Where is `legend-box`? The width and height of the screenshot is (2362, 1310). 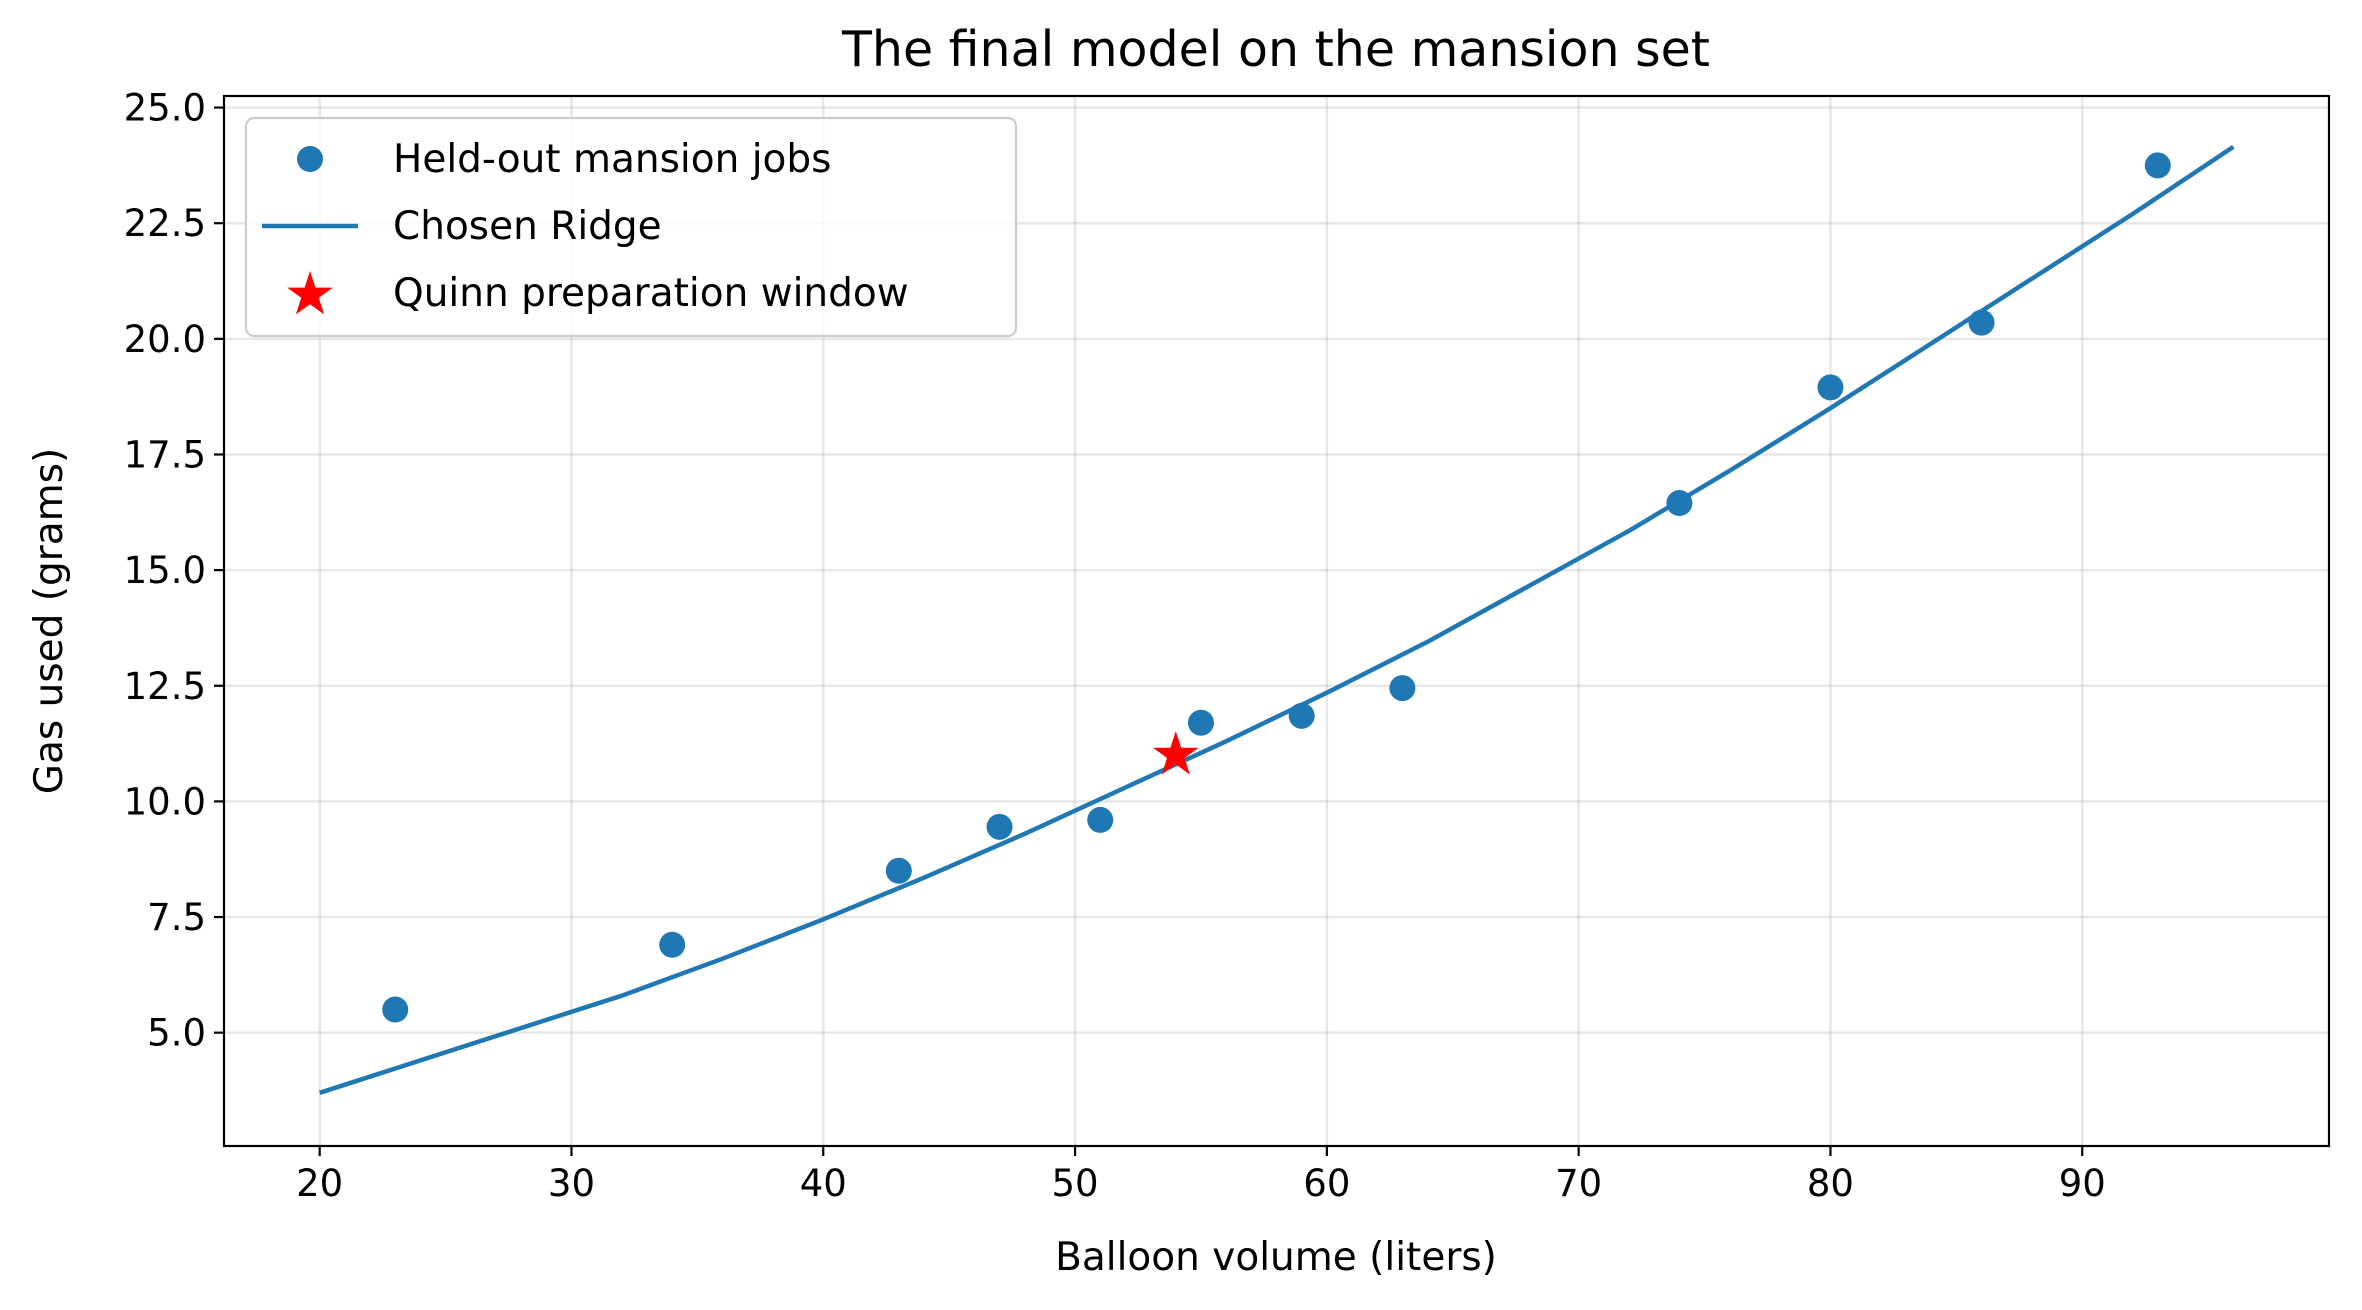 legend-box is located at coordinates (631, 227).